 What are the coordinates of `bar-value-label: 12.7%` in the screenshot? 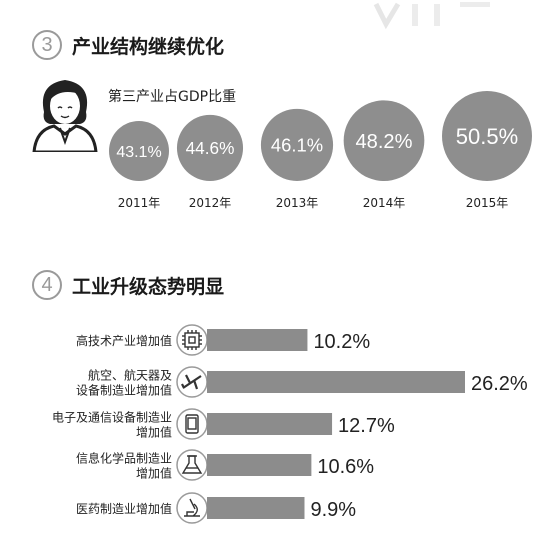 It's located at (366, 426).